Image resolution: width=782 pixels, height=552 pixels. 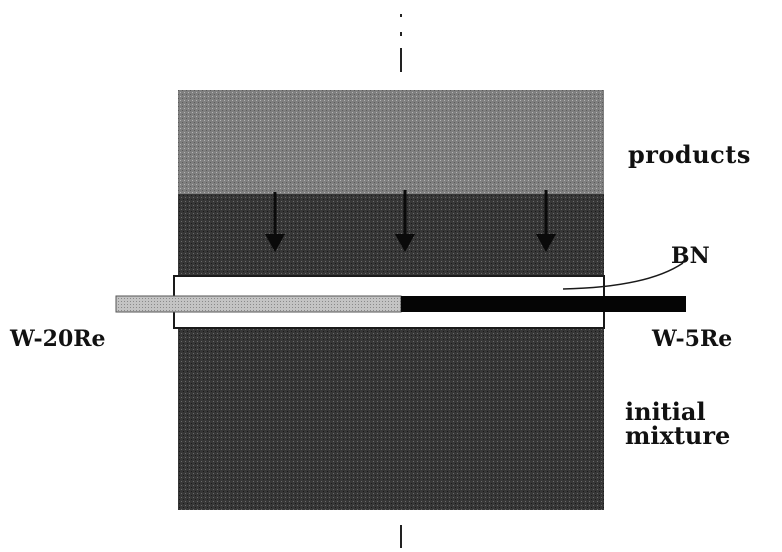 What do you see at coordinates (58, 339) in the screenshot?
I see `w20re-label: W-20Re` at bounding box center [58, 339].